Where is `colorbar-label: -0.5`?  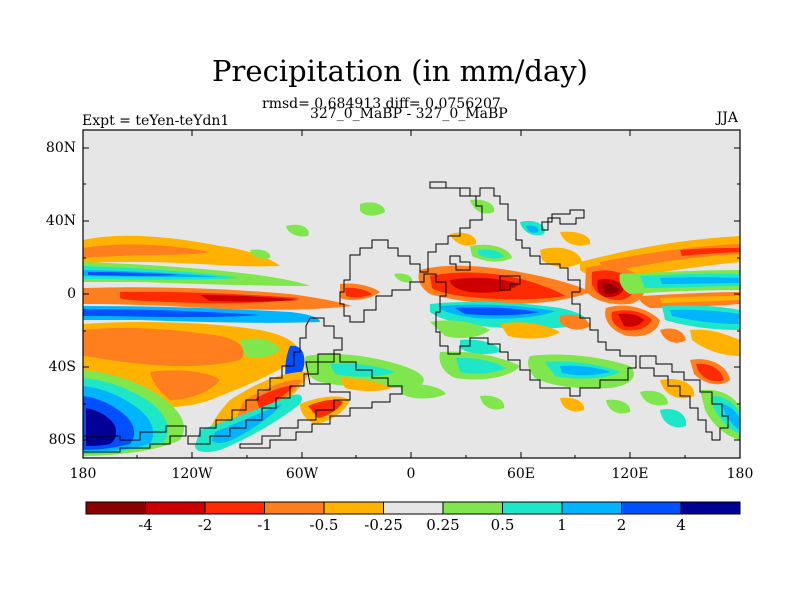 colorbar-label: -0.5 is located at coordinates (324, 525).